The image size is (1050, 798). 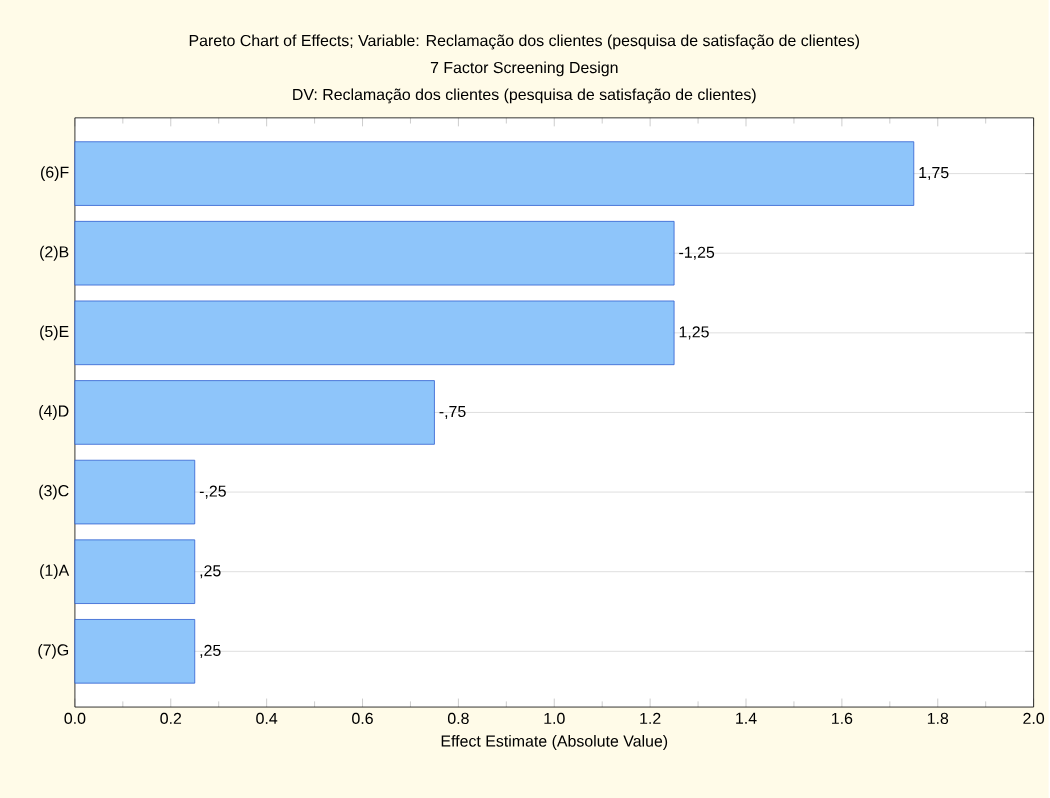 I want to click on y-tick-label: (5)E, so click(x=54, y=333).